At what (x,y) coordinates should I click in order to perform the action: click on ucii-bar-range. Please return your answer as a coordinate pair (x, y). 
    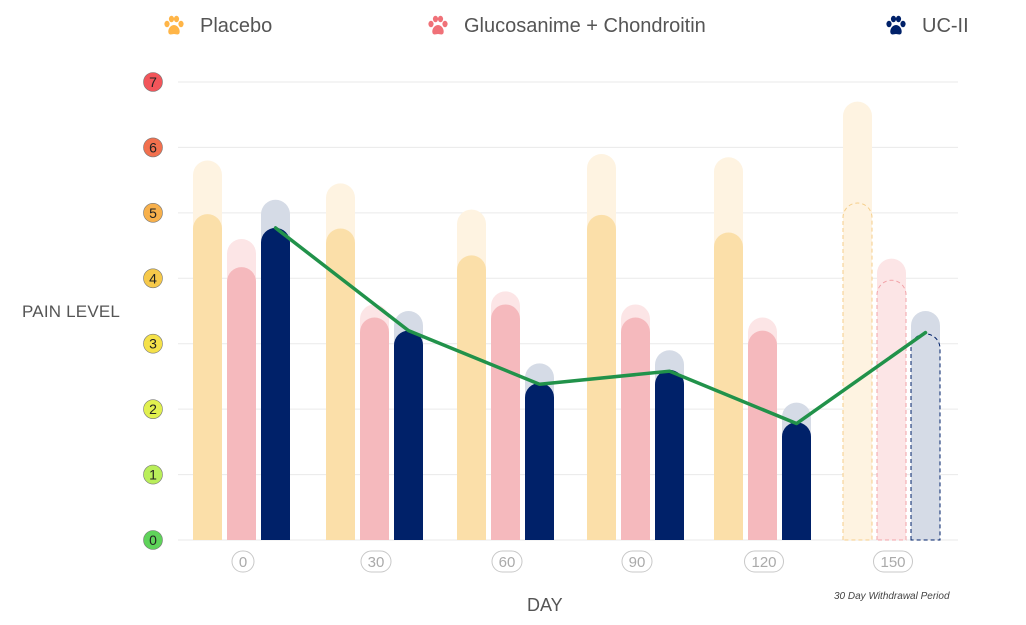
    Looking at the image, I should click on (925, 425).